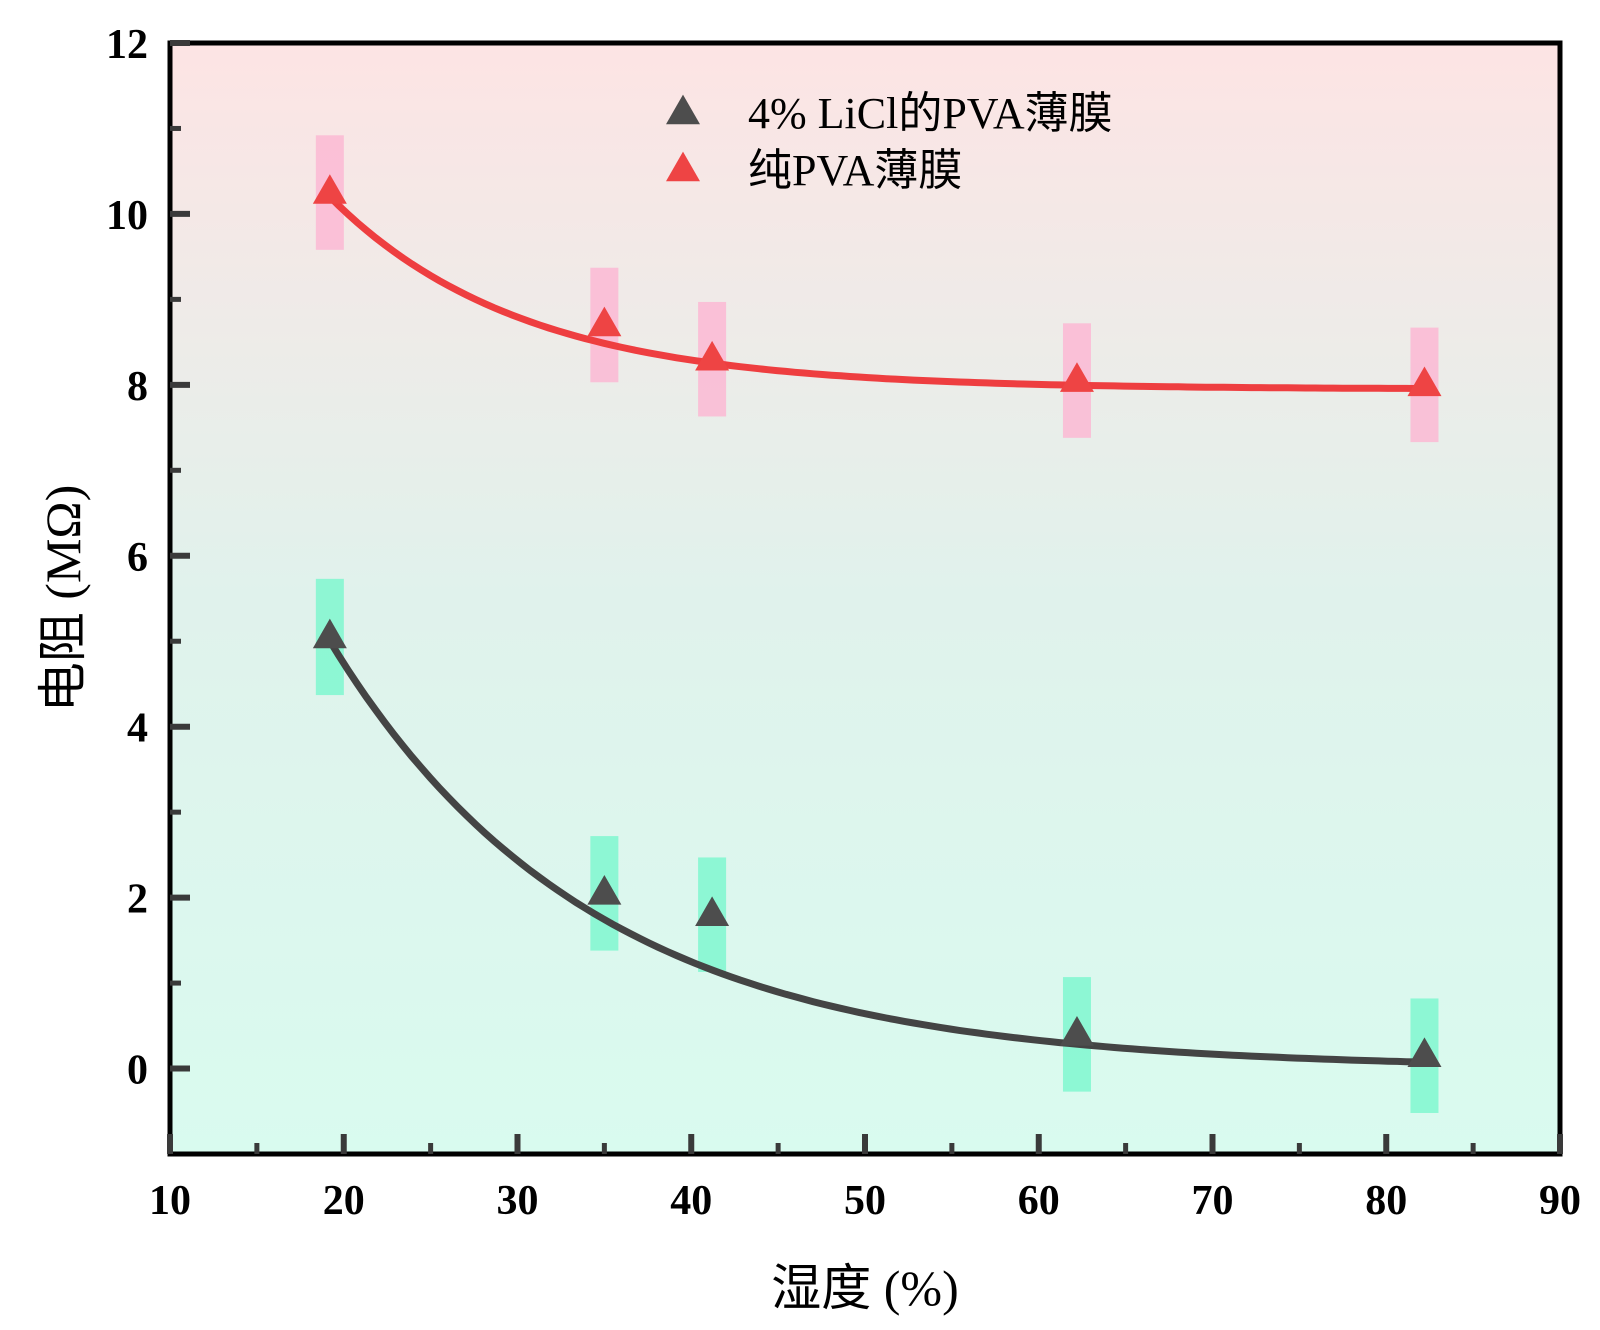  I want to click on y-tick-label: 4, so click(137, 729).